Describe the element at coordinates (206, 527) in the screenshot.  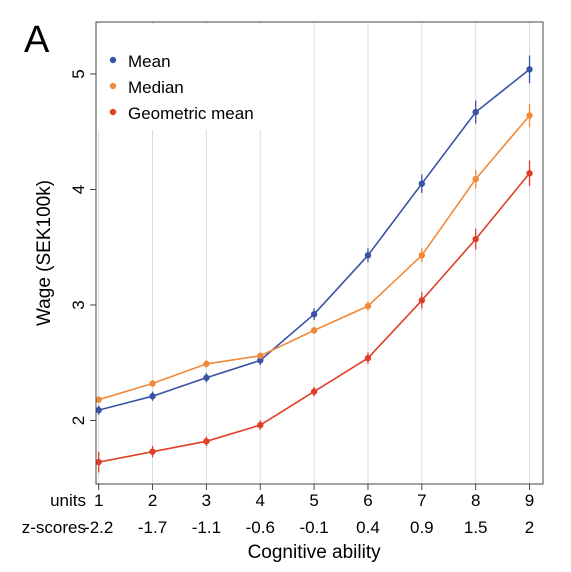
I see `x-tick-label: -1.1` at that location.